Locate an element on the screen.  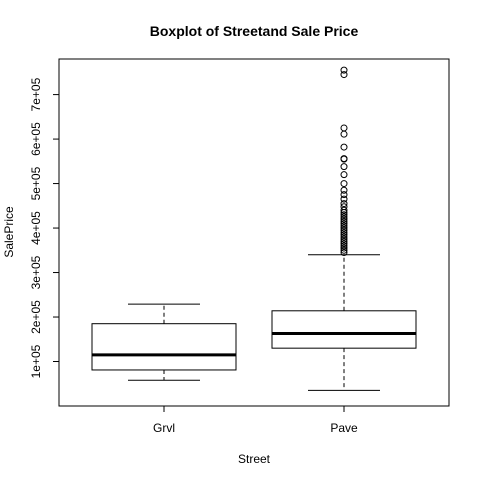
y-tick-label: 7e+05 is located at coordinates (36, 94).